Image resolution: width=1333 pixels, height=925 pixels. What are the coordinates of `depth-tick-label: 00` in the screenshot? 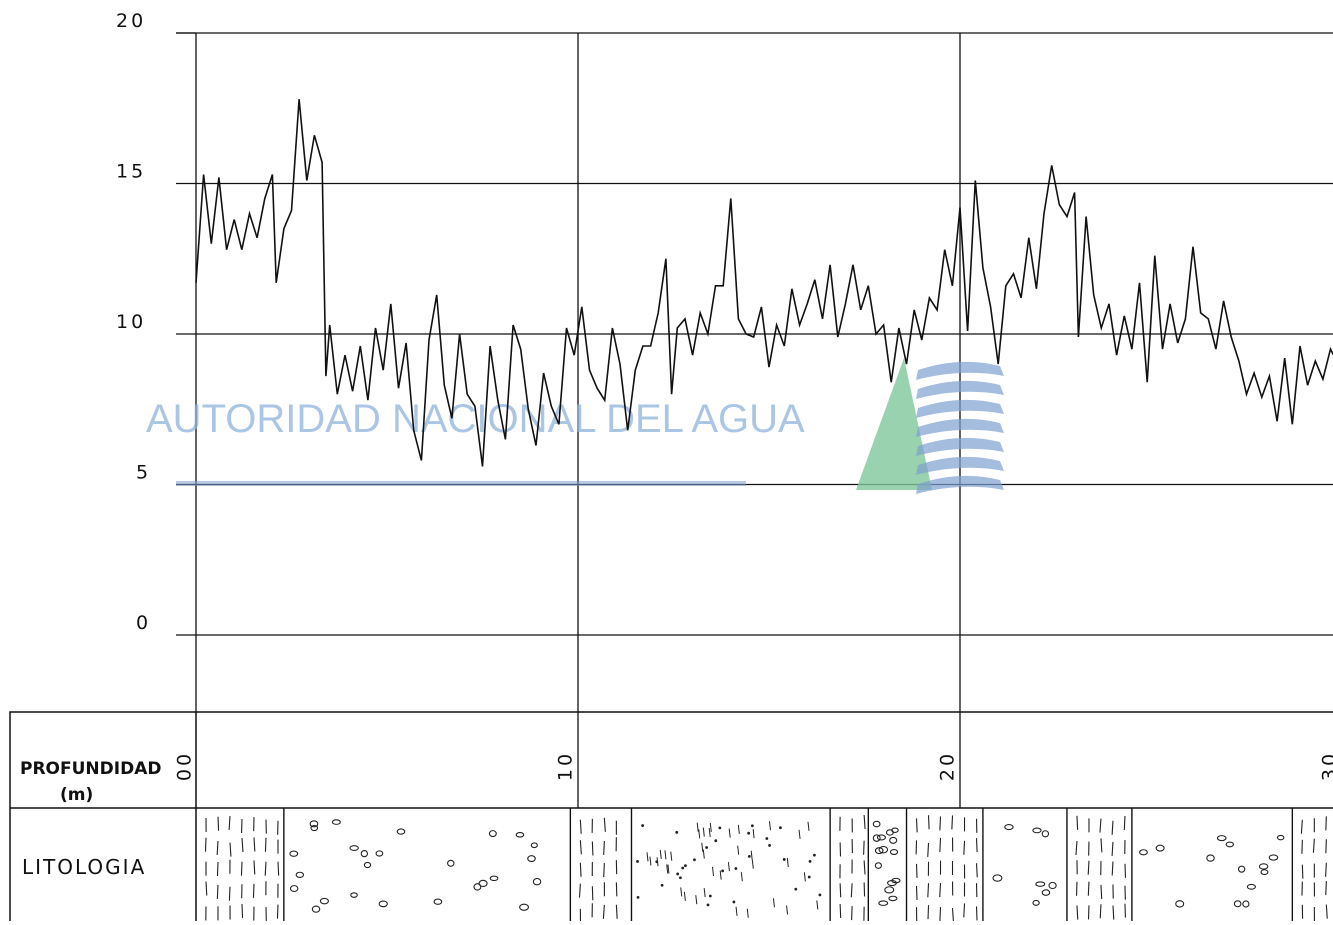 It's located at (185, 766).